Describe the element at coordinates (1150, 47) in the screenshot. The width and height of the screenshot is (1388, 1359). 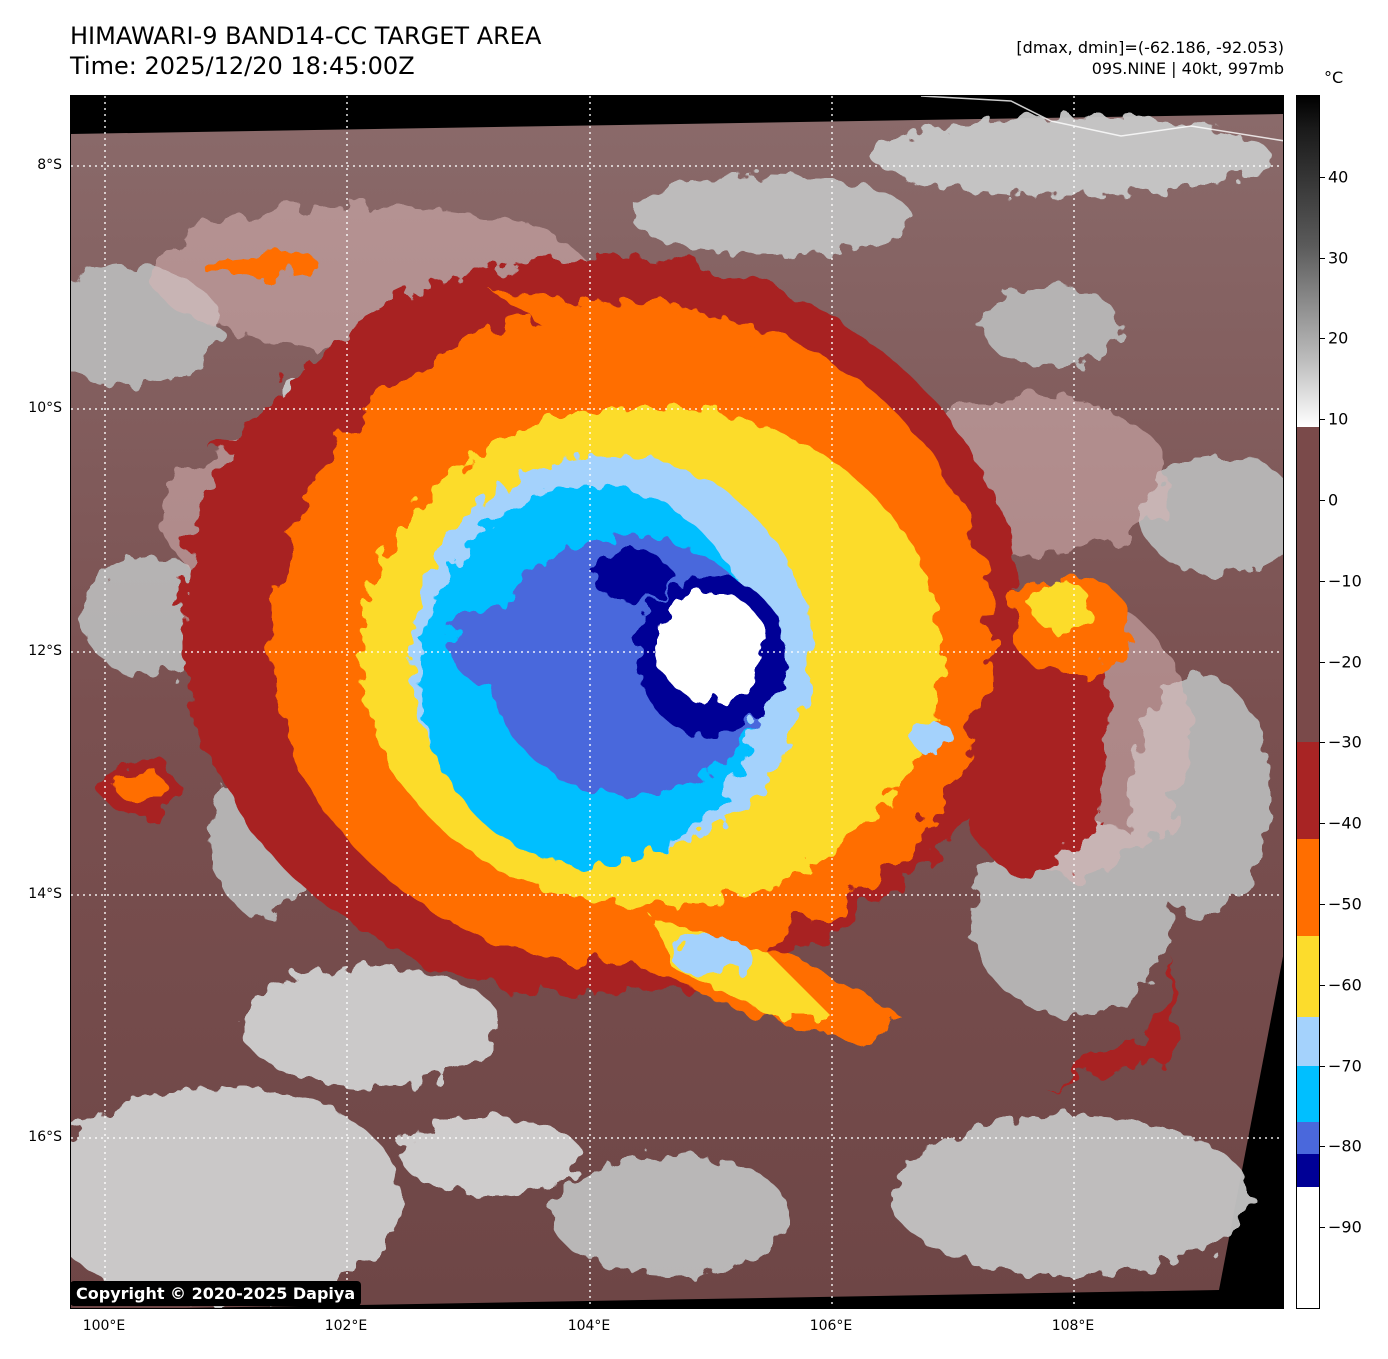
I see `dmax-dmin-readout: [dmax, dmin]=(-62.186, -92.053)` at that location.